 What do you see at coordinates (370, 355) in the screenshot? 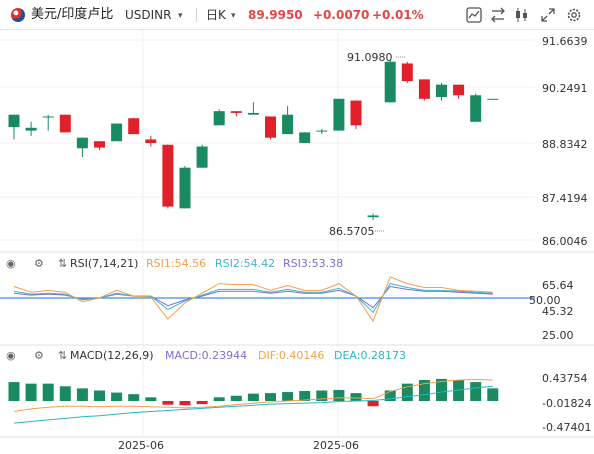
I see `dea-value: DEA:0.28173` at bounding box center [370, 355].